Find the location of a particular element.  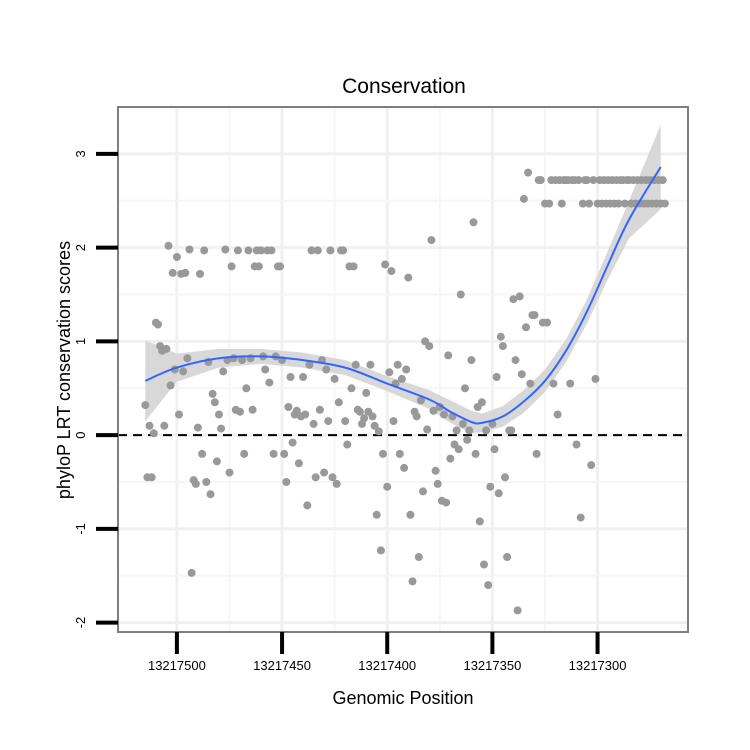

x-axis-label: Genomic Position is located at coordinates (402, 698).